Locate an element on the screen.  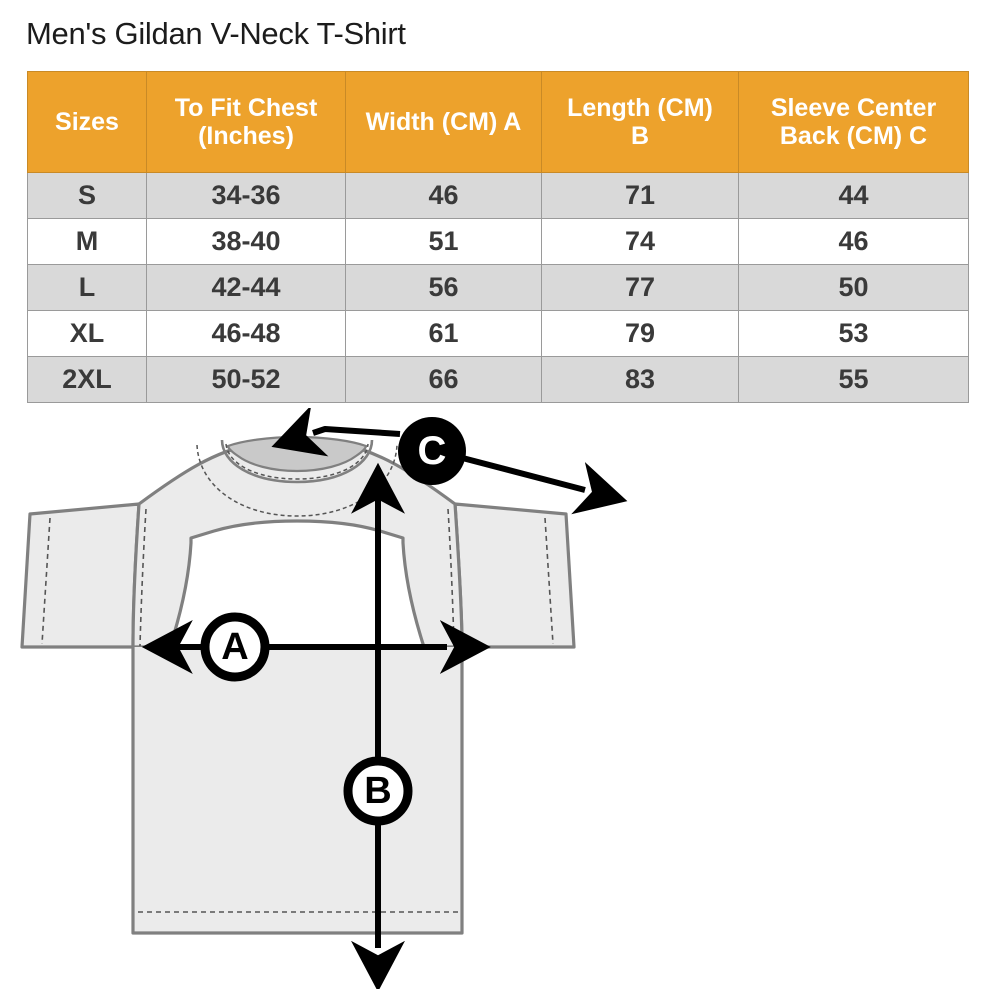
page-title: Men's Gildan V-Neck T-Shirt is located at coordinates (216, 33).